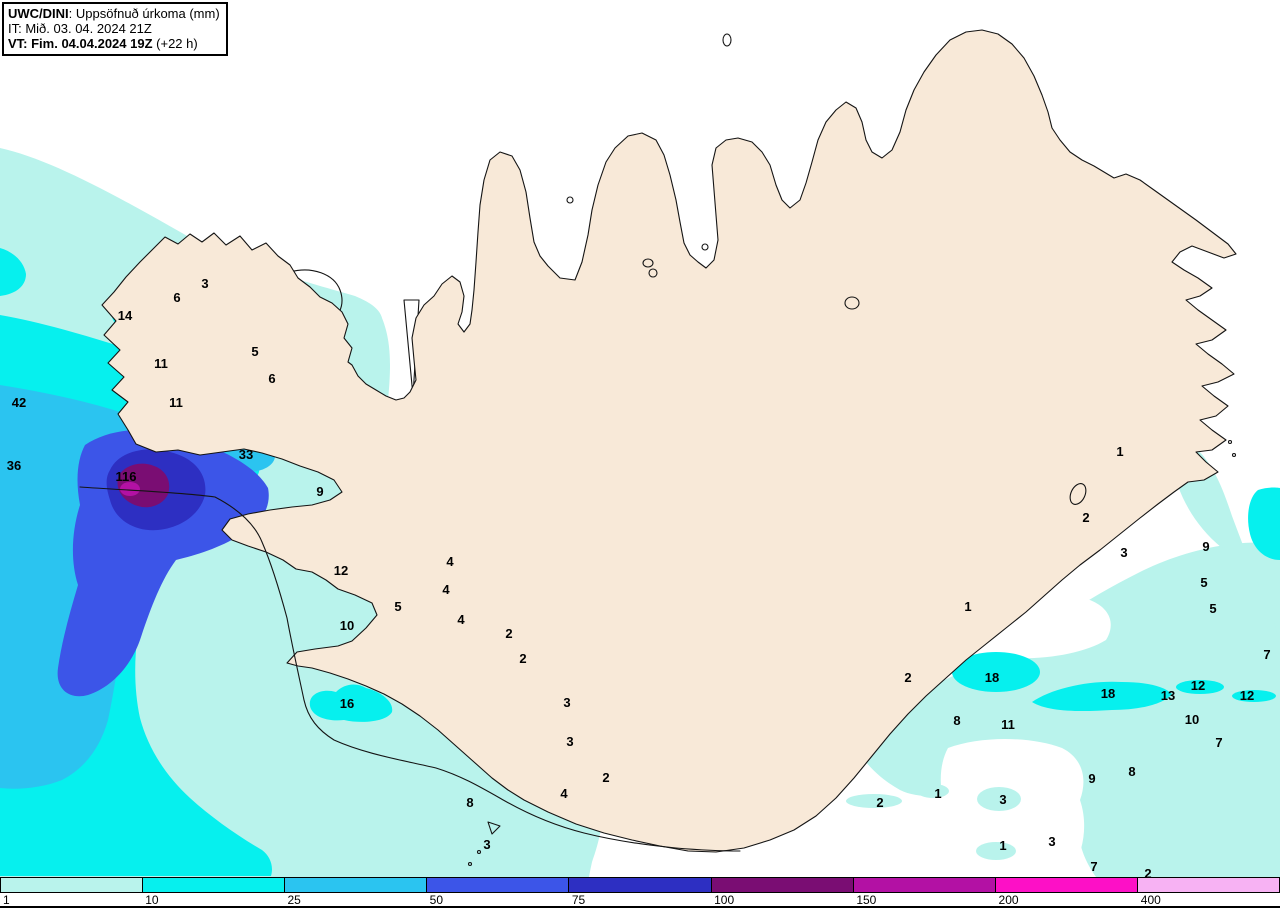  What do you see at coordinates (648, 263) in the screenshot?
I see `lake` at bounding box center [648, 263].